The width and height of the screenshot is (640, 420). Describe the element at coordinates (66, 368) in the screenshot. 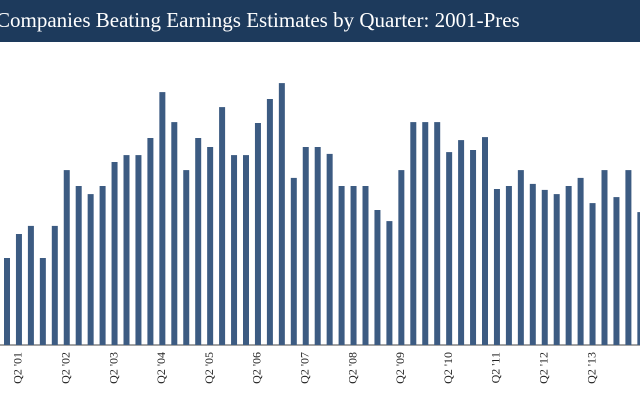

I see `x-tick-label: Q2 '02` at that location.